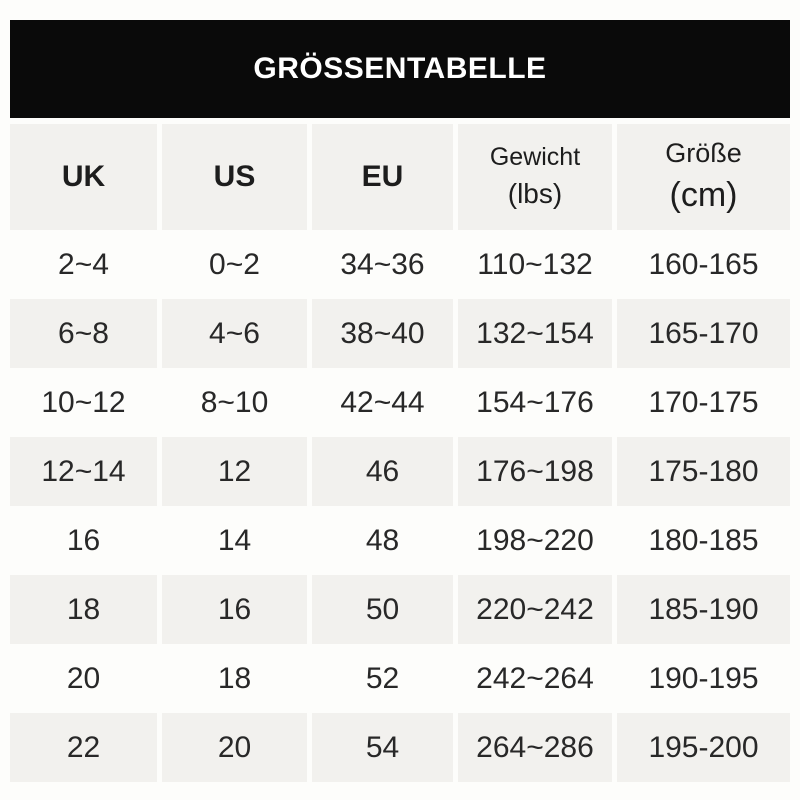 This screenshot has height=800, width=800. I want to click on table-cell: 154~176, so click(535, 402).